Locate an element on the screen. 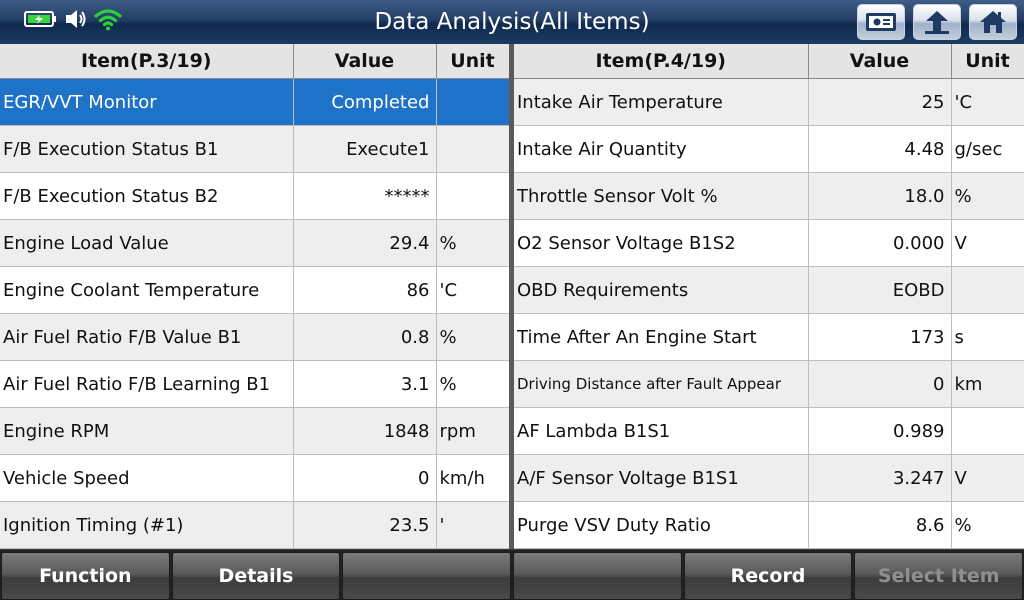 The image size is (1024, 600). table-row: Air Fuel Ratio F/B Learning B1 3.1 % is located at coordinates (255, 384).